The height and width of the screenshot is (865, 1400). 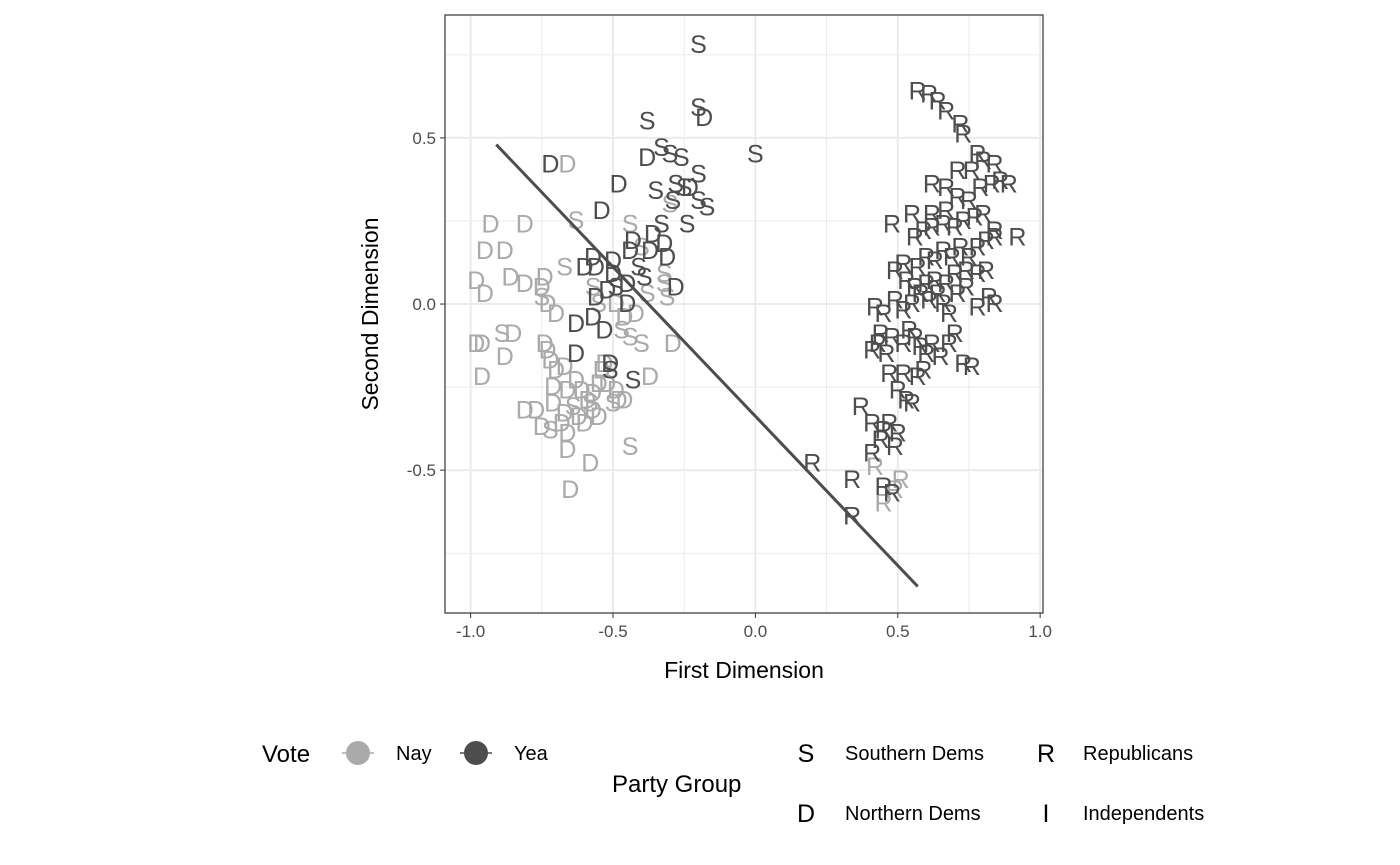 I want to click on legend-key-nay, so click(x=358, y=753).